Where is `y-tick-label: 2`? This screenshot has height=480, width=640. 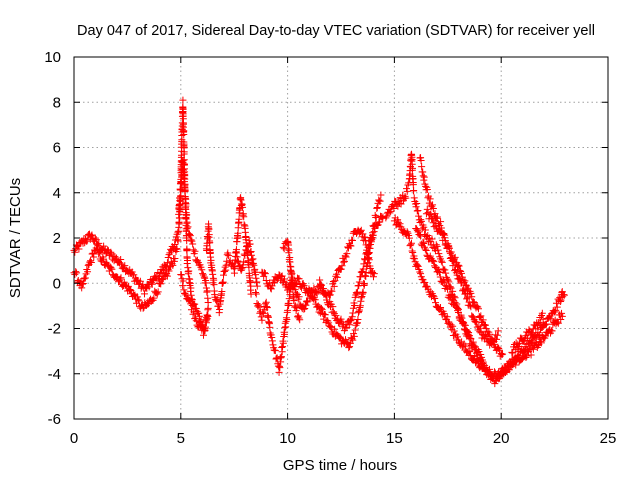
y-tick-label: 2 is located at coordinates (57, 238).